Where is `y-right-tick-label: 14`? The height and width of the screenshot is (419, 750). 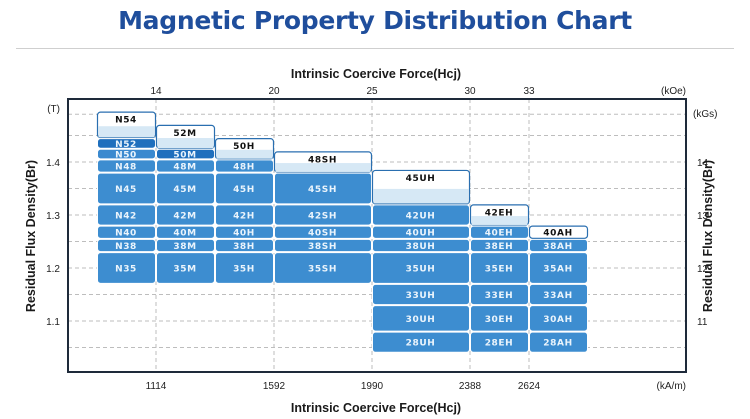
y-right-tick-label: 14 is located at coordinates (703, 163).